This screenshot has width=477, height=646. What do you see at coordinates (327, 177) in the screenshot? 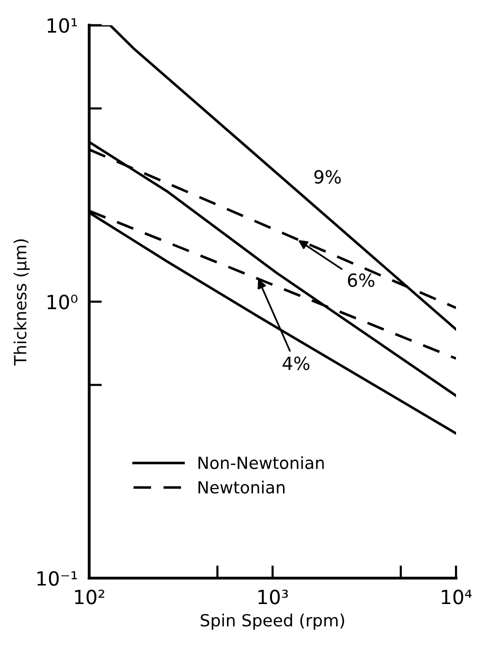
I see `annotation: 9%` at bounding box center [327, 177].